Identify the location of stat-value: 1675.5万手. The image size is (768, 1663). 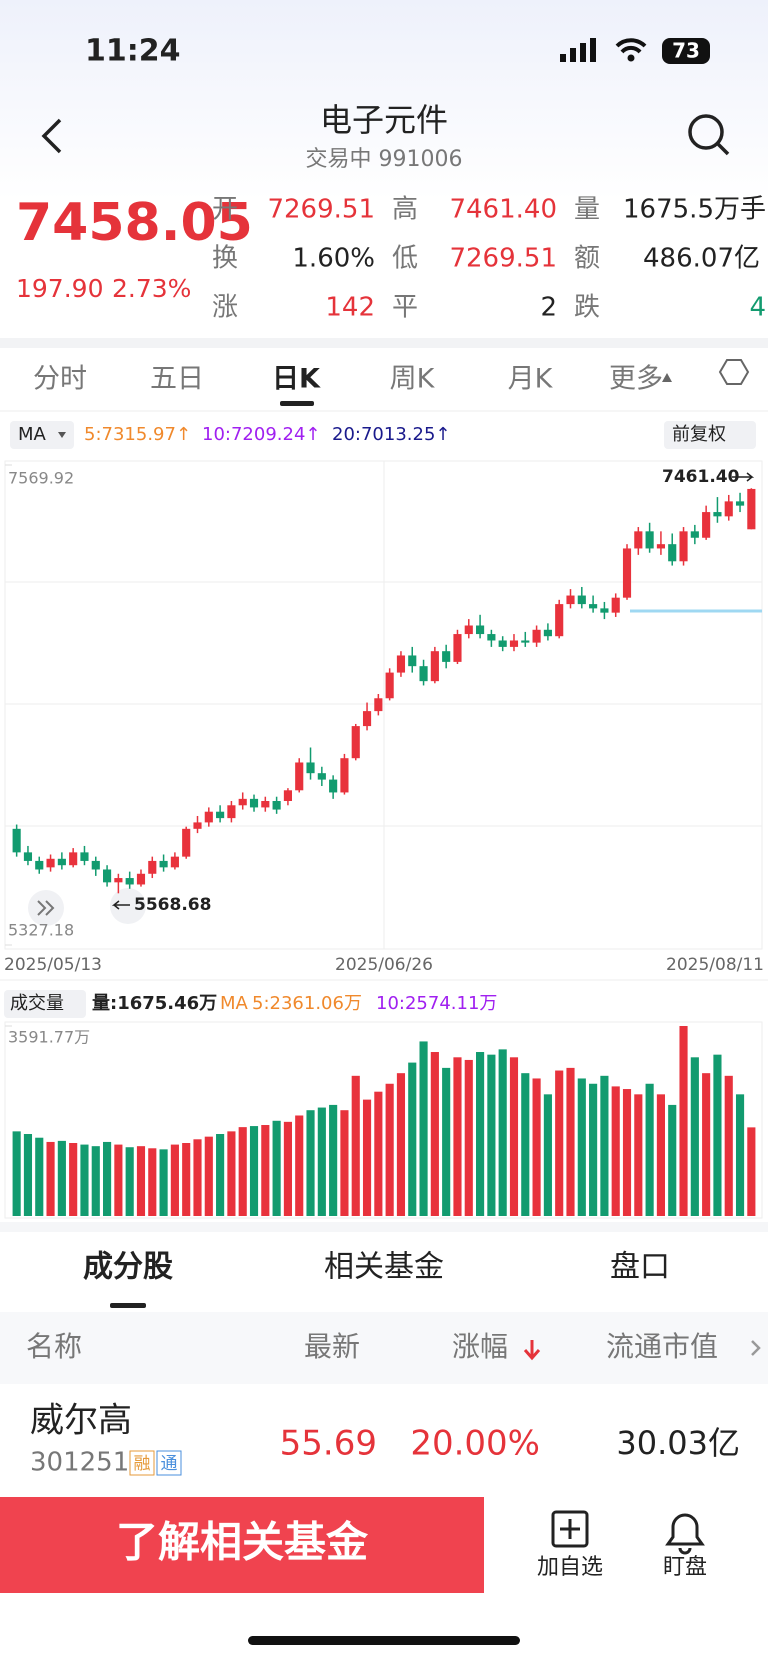
(694, 210).